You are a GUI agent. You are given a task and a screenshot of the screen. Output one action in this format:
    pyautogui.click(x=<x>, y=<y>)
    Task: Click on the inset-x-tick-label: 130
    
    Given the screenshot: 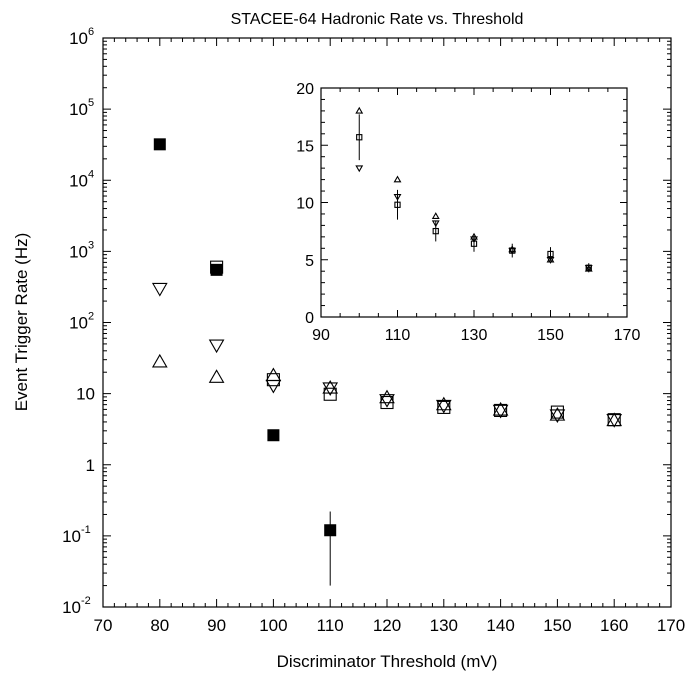 What is the action you would take?
    pyautogui.click(x=474, y=335)
    